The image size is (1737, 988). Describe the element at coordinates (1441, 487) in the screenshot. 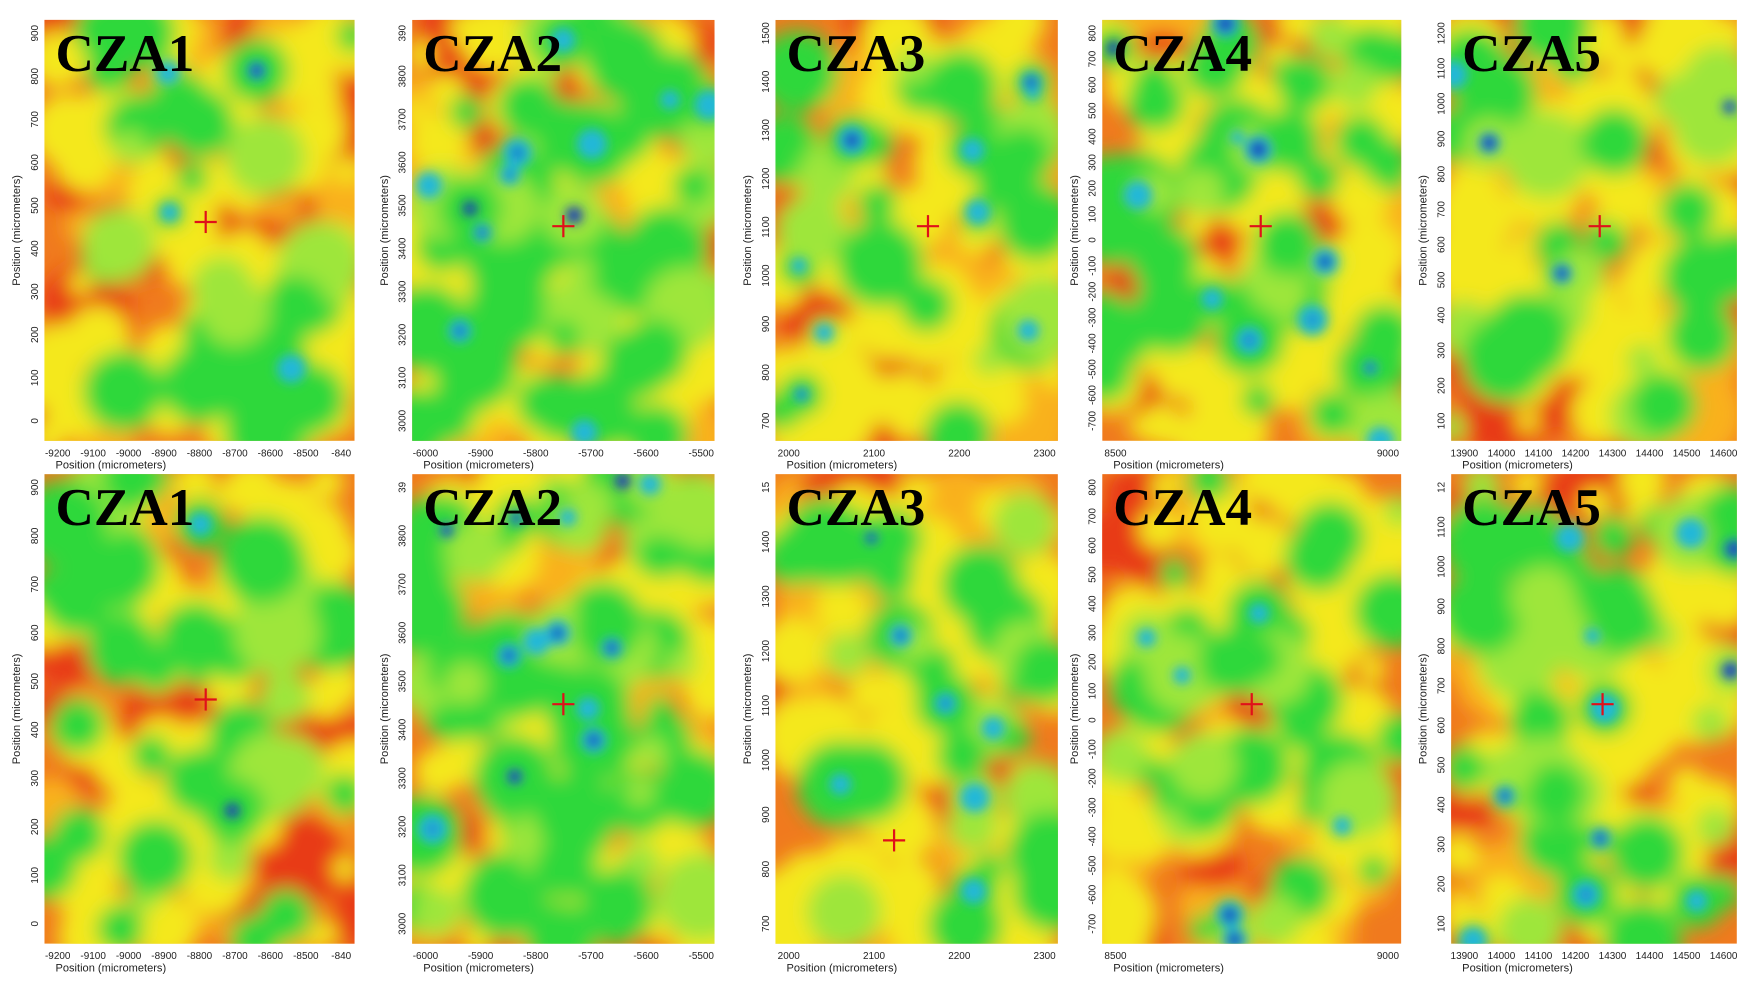

I see `y-tick-label: 12` at that location.